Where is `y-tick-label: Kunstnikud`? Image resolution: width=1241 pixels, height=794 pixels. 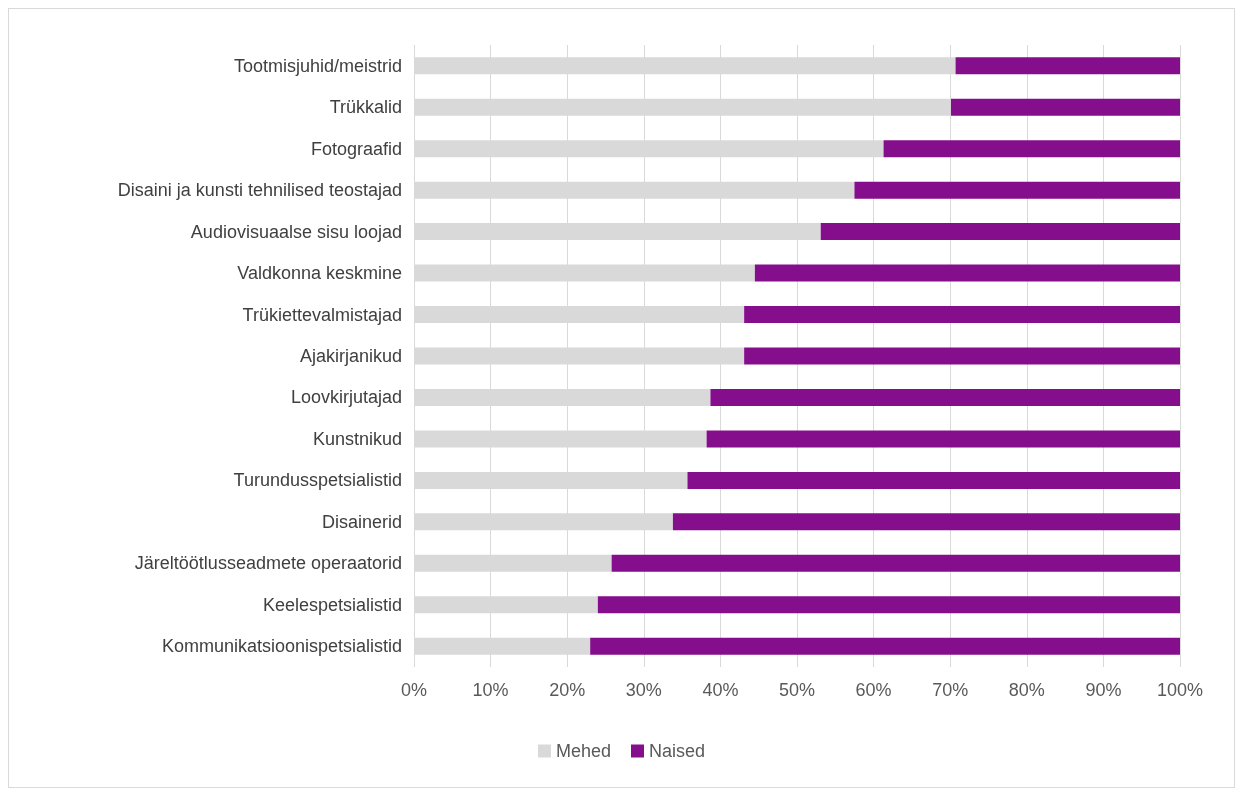 y-tick-label: Kunstnikud is located at coordinates (357, 438).